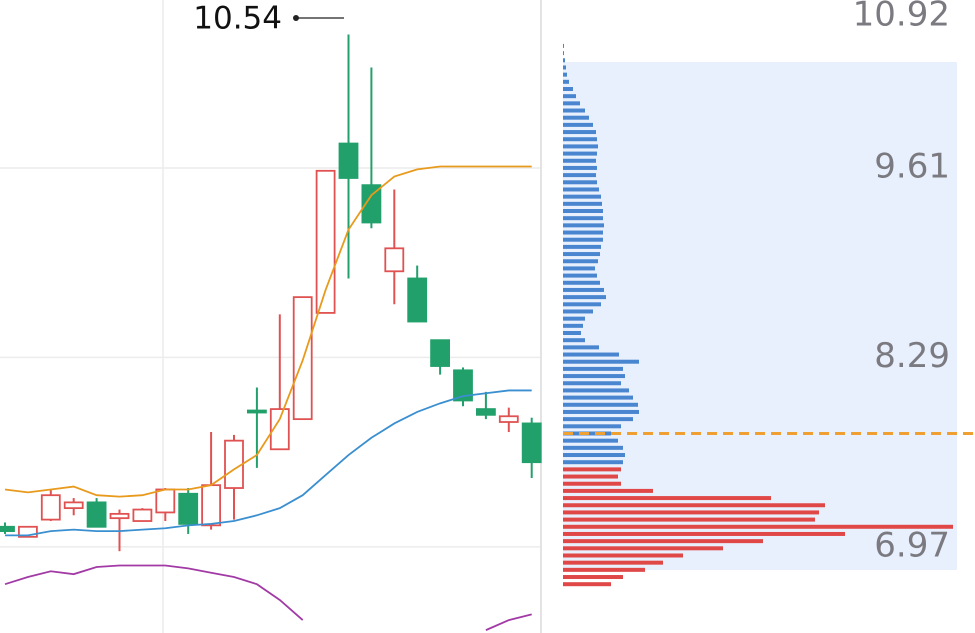  Describe the element at coordinates (296, 18) in the screenshot. I see `annotation-dot` at that location.